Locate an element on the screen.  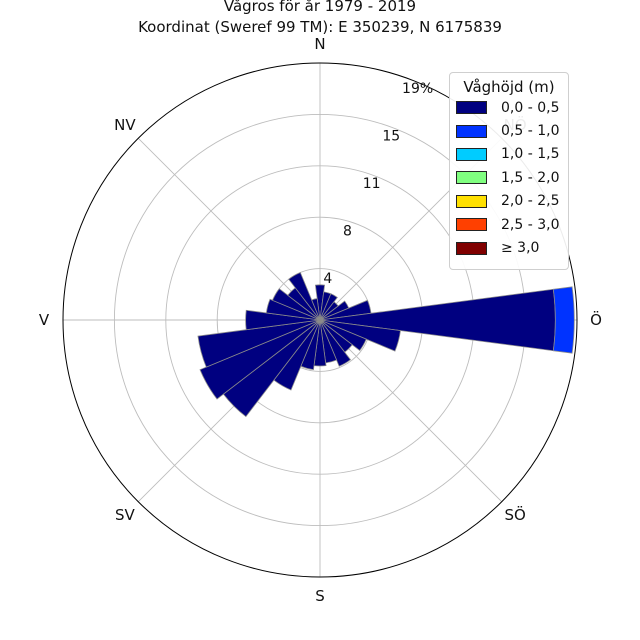
chart-title: Vågros för år 1979 - 2019 is located at coordinates (320, 7).